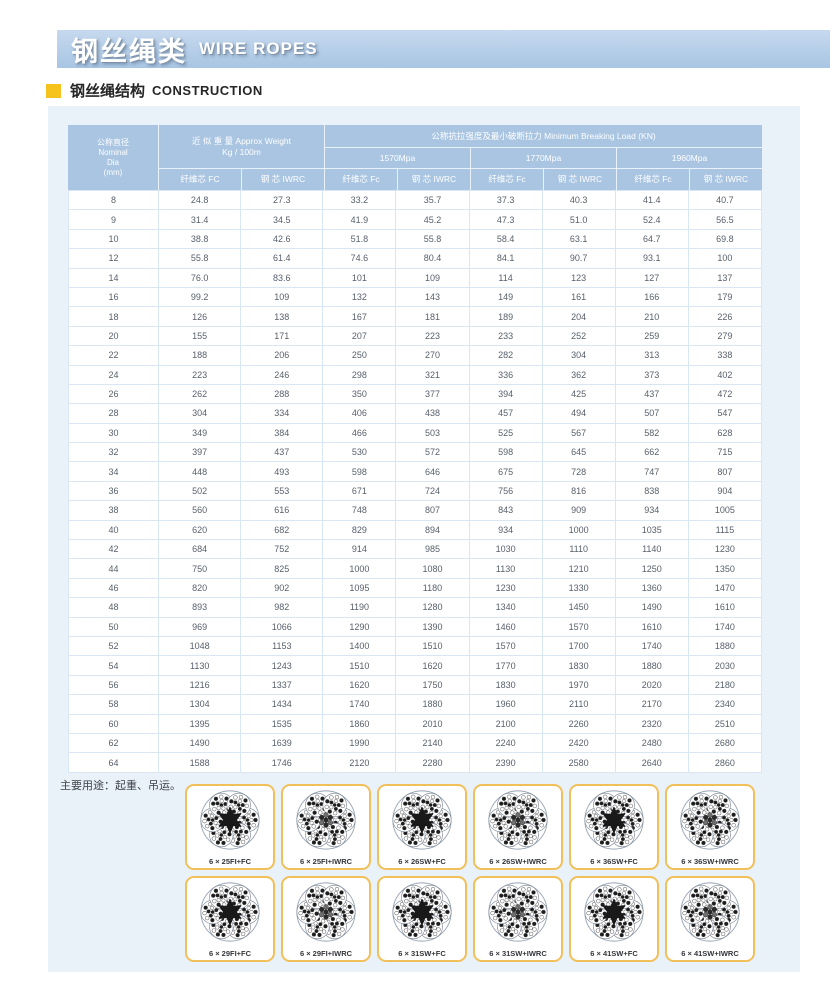  Describe the element at coordinates (200, 704) in the screenshot. I see `cell-value: 1304` at that location.